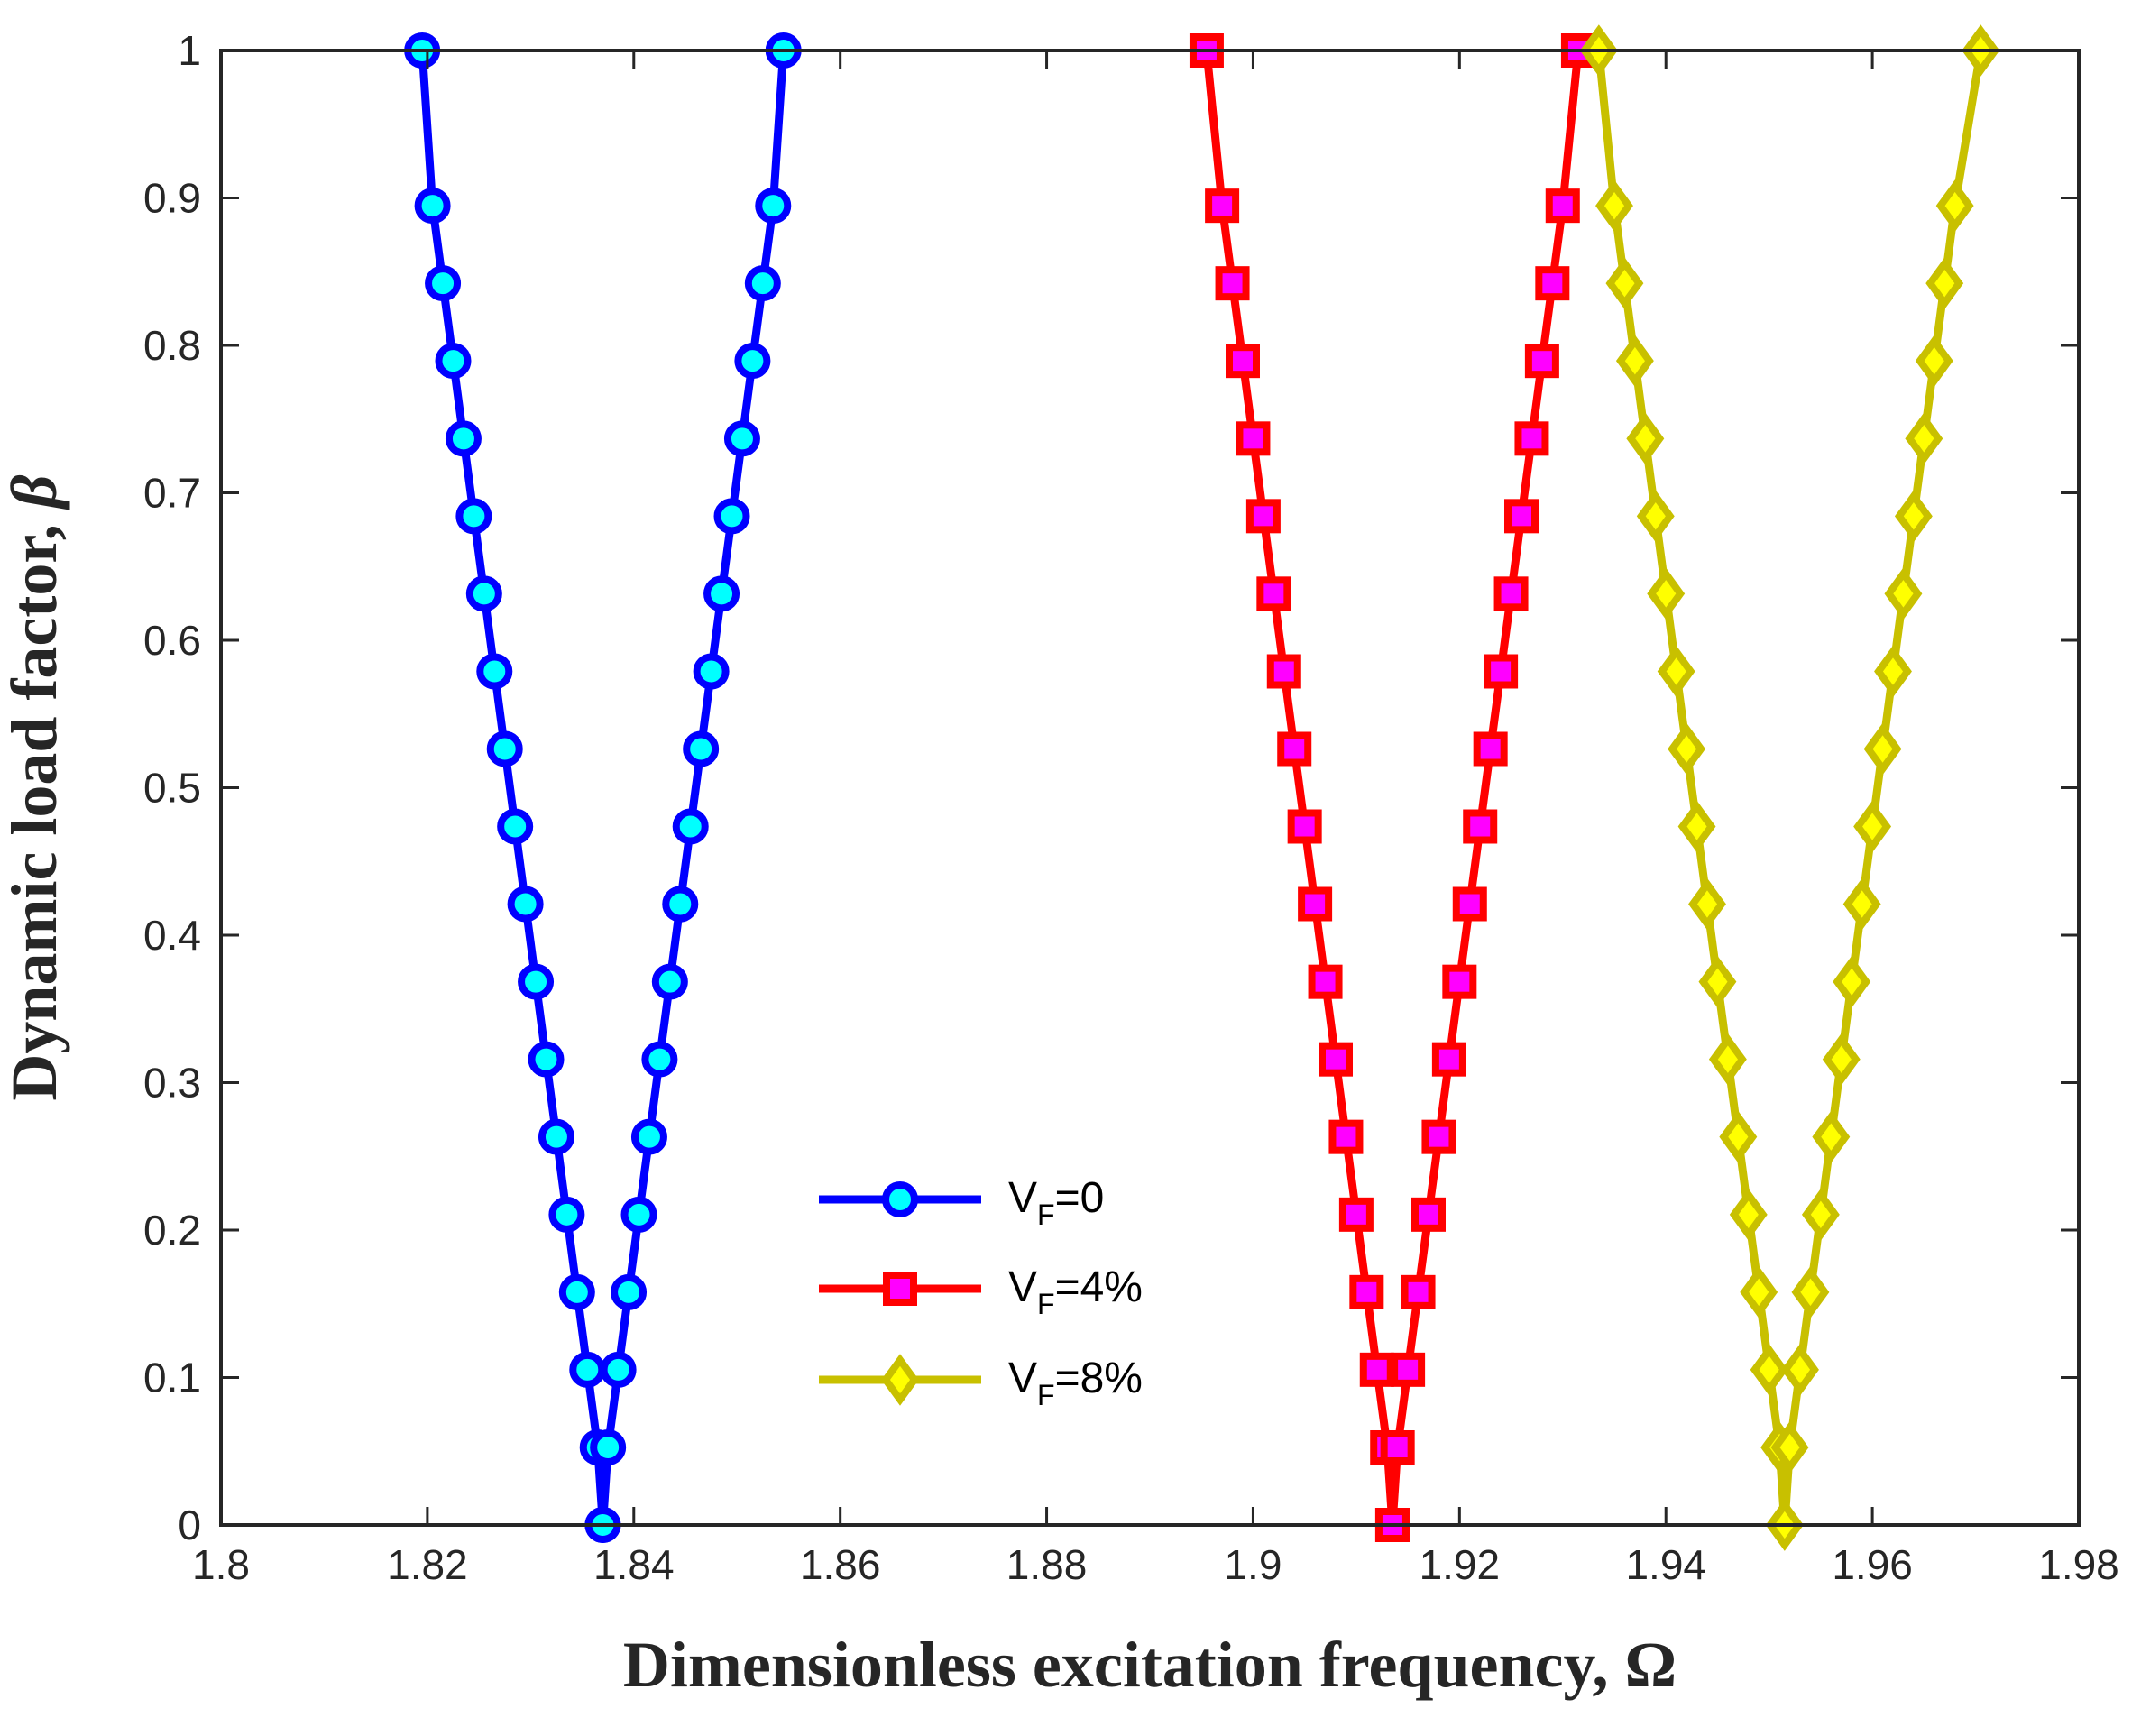 The height and width of the screenshot is (1736, 2141). Describe the element at coordinates (172, 1378) in the screenshot. I see `y-tick-label: 0.1` at that location.